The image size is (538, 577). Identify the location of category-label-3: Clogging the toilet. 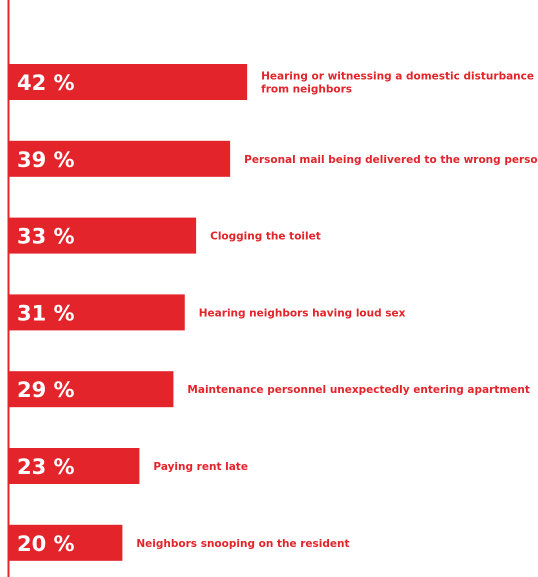
(265, 237).